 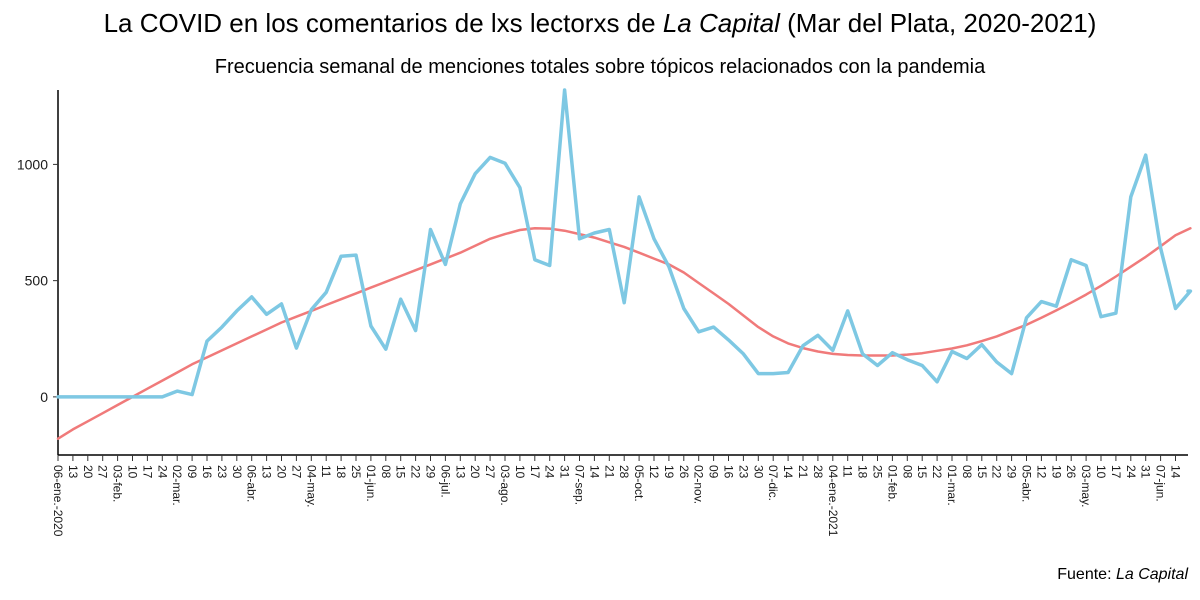 I want to click on y-tick-label: 0, so click(x=44, y=397).